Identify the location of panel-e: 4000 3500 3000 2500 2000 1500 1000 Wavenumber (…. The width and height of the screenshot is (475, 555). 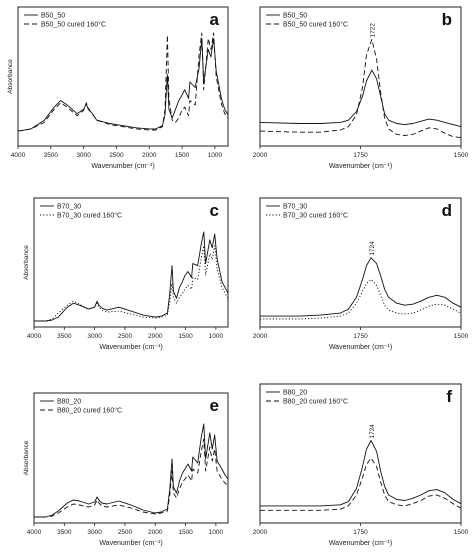
(126, 469).